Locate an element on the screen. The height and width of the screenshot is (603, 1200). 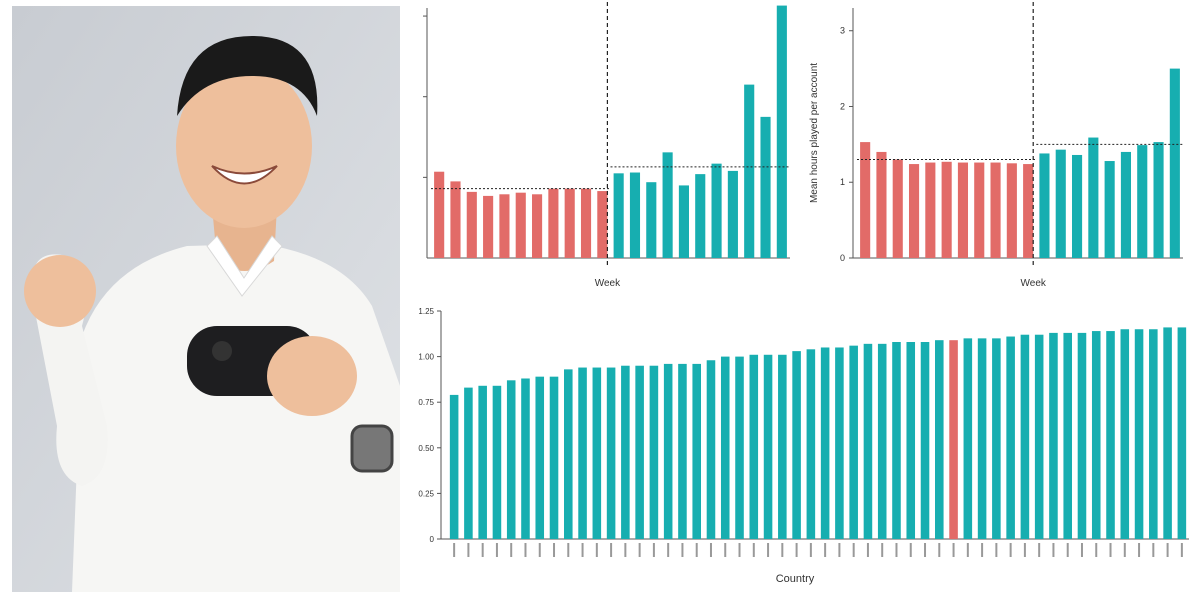
chart-weekly-hours-left: Week is located at coordinates (606, 145).